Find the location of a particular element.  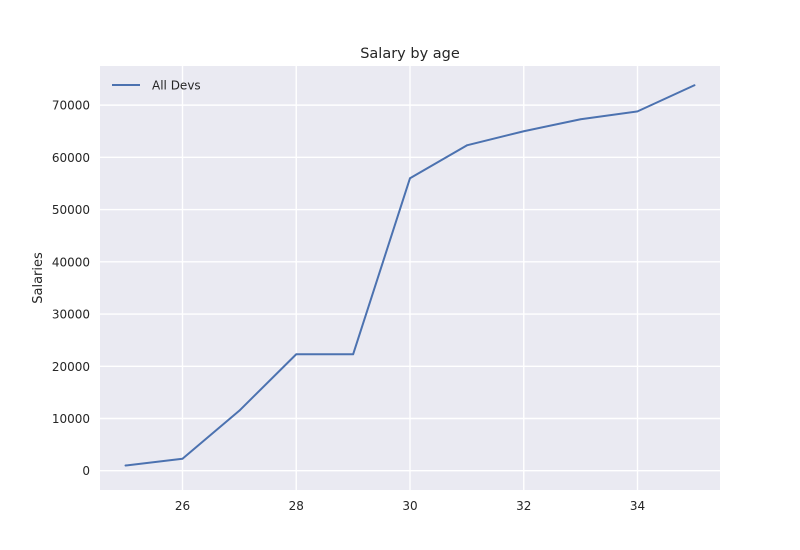

x-axis-ticks: 26 28 30 32 34 is located at coordinates (410, 506).